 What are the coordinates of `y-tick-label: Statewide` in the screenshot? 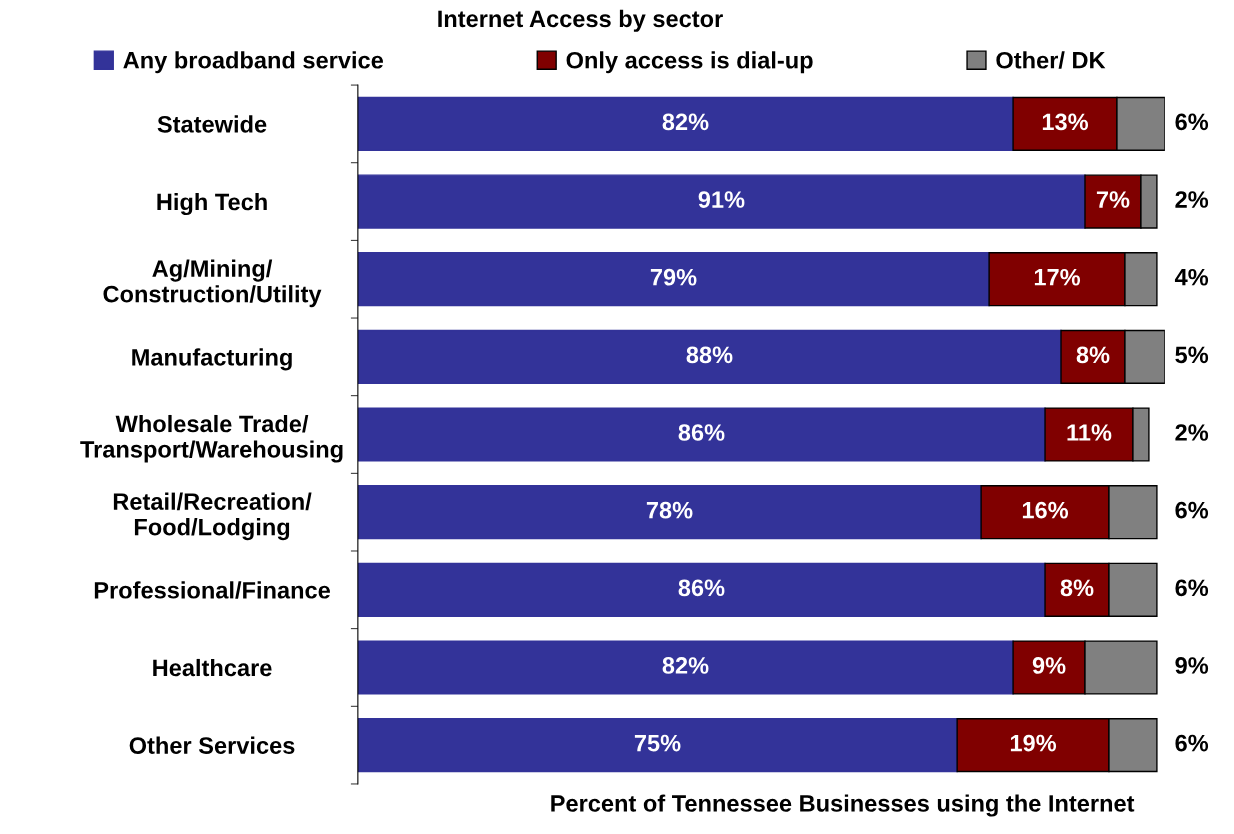 It's located at (212, 124).